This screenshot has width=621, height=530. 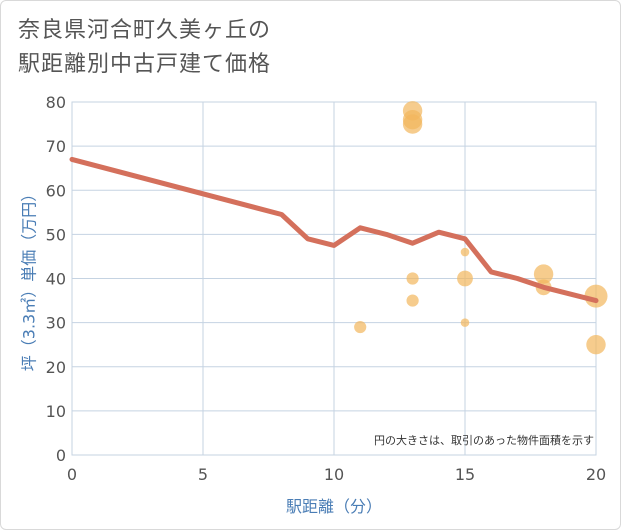 I want to click on x-tick-labels: 0 5 10 15 20, so click(x=336, y=474).